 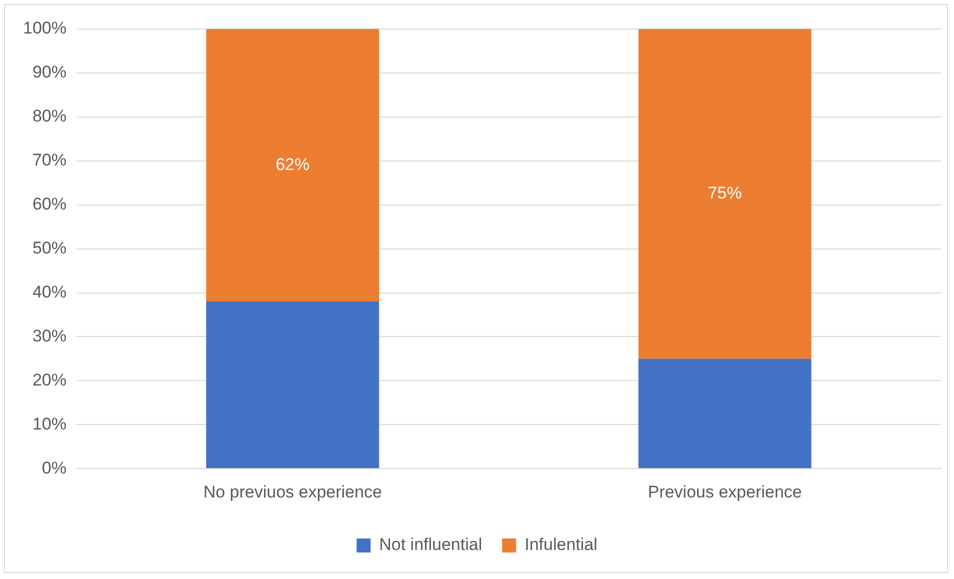 What do you see at coordinates (49, 336) in the screenshot?
I see `y-tick-label: 30%` at bounding box center [49, 336].